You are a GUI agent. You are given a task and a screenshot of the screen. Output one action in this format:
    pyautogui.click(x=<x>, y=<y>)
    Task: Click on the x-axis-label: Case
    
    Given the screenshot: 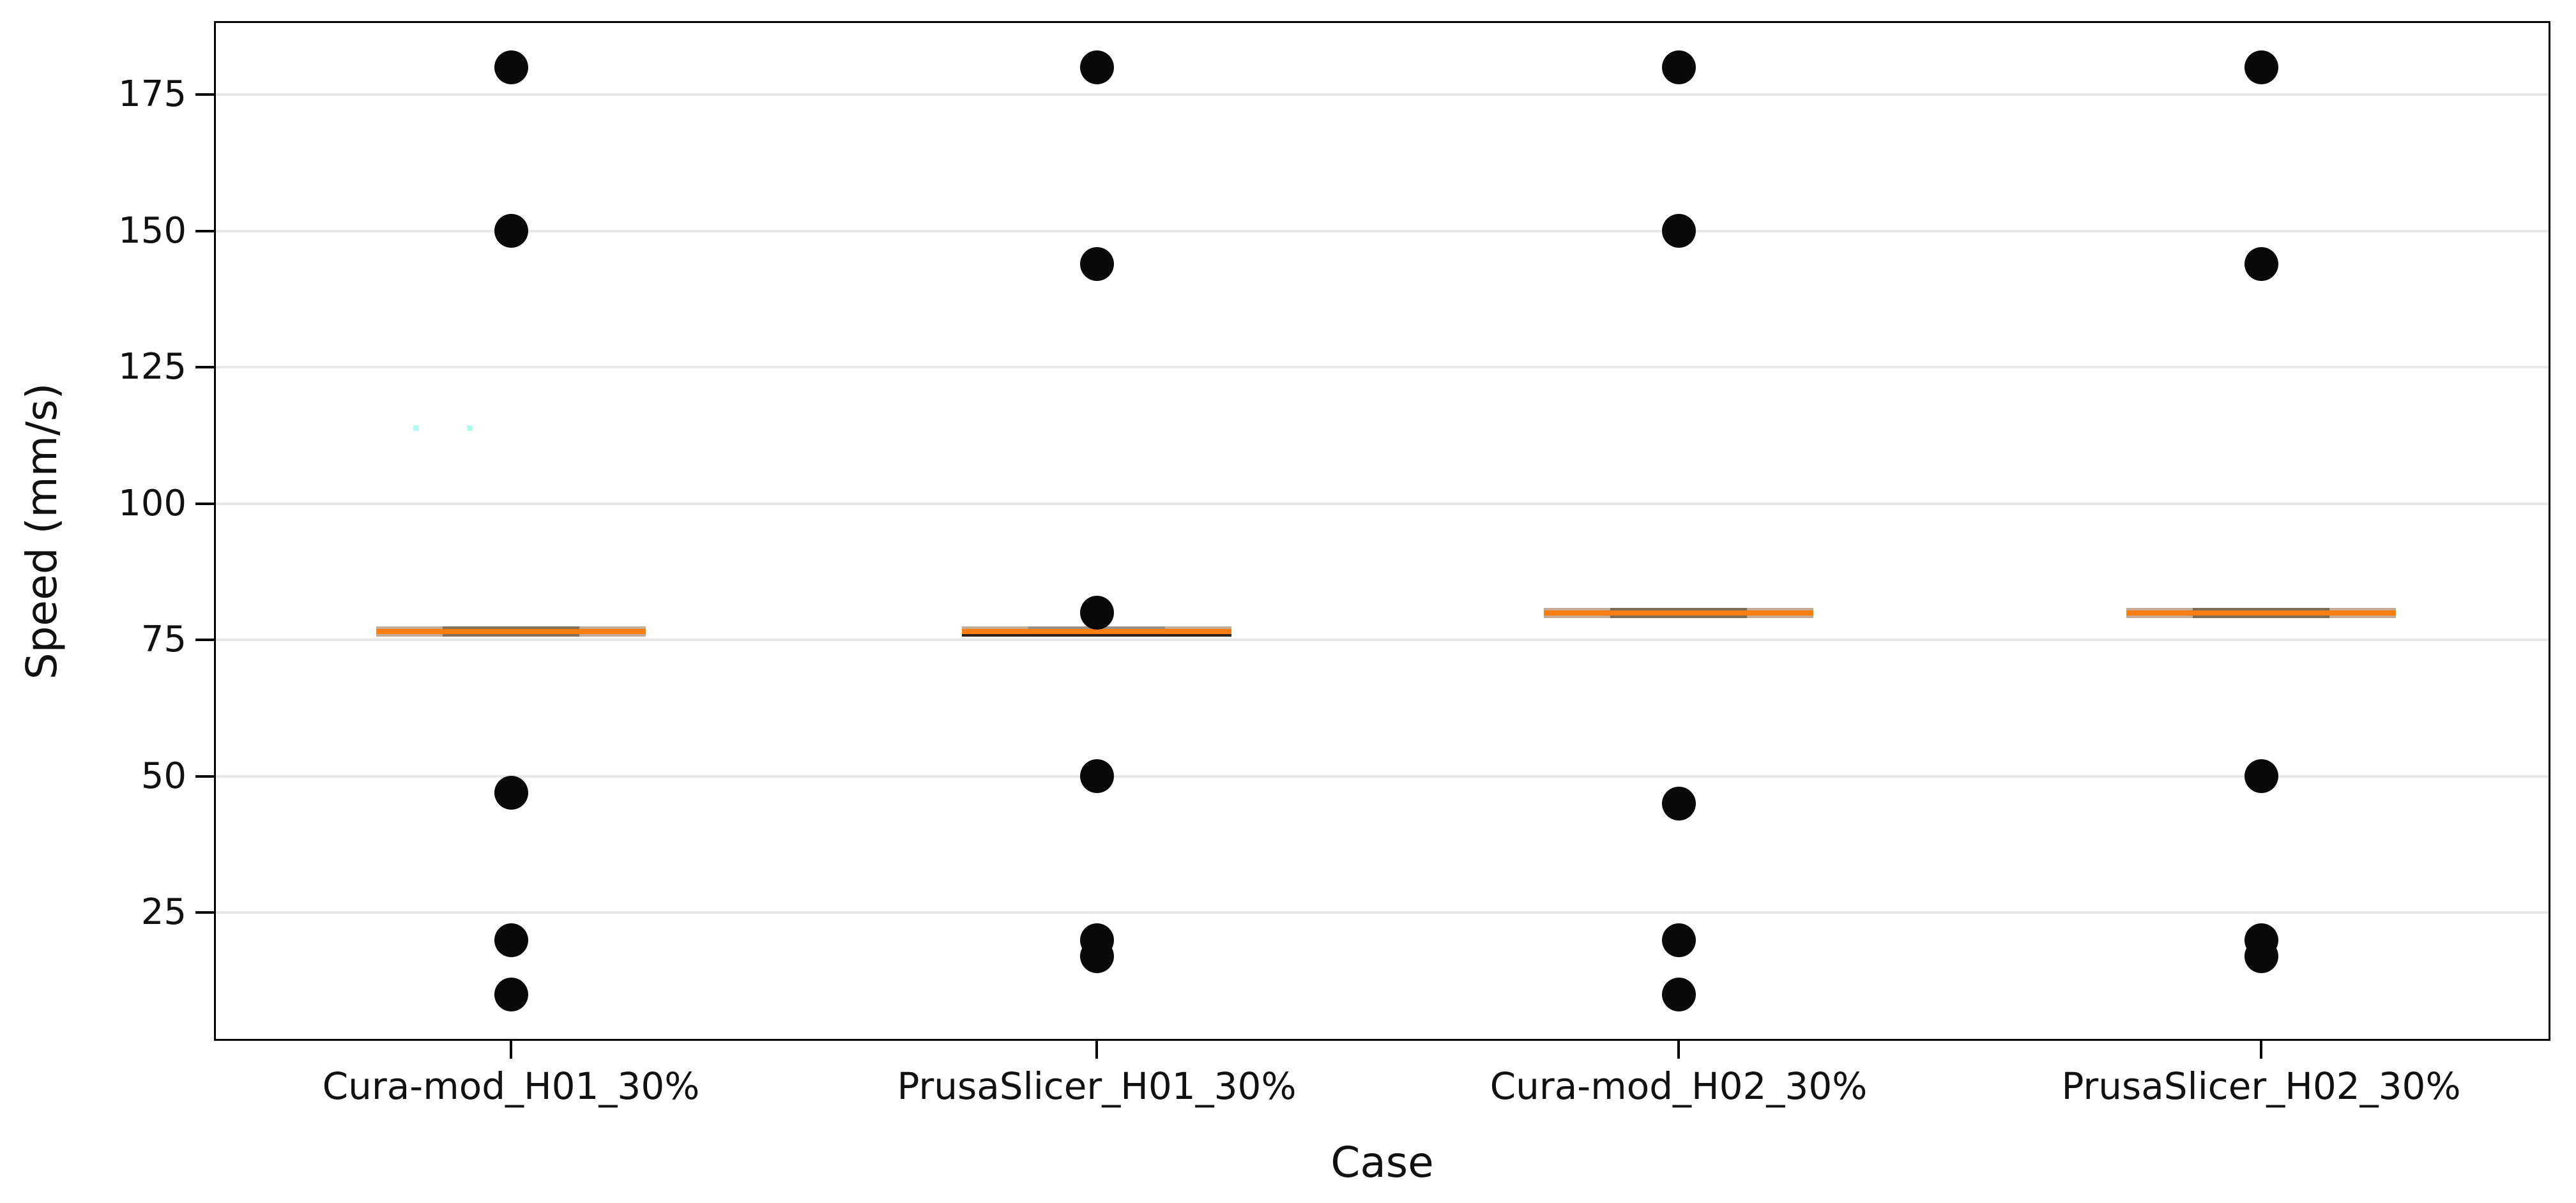 What is the action you would take?
    pyautogui.click(x=1382, y=1162)
    